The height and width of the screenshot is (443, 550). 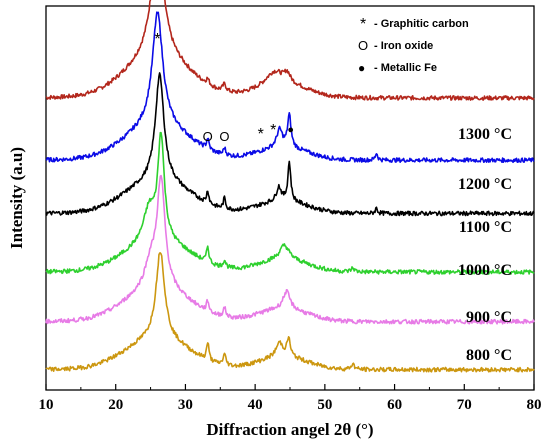 What do you see at coordinates (224, 87) in the screenshot?
I see `peak-annotations: * O O * * ●` at bounding box center [224, 87].